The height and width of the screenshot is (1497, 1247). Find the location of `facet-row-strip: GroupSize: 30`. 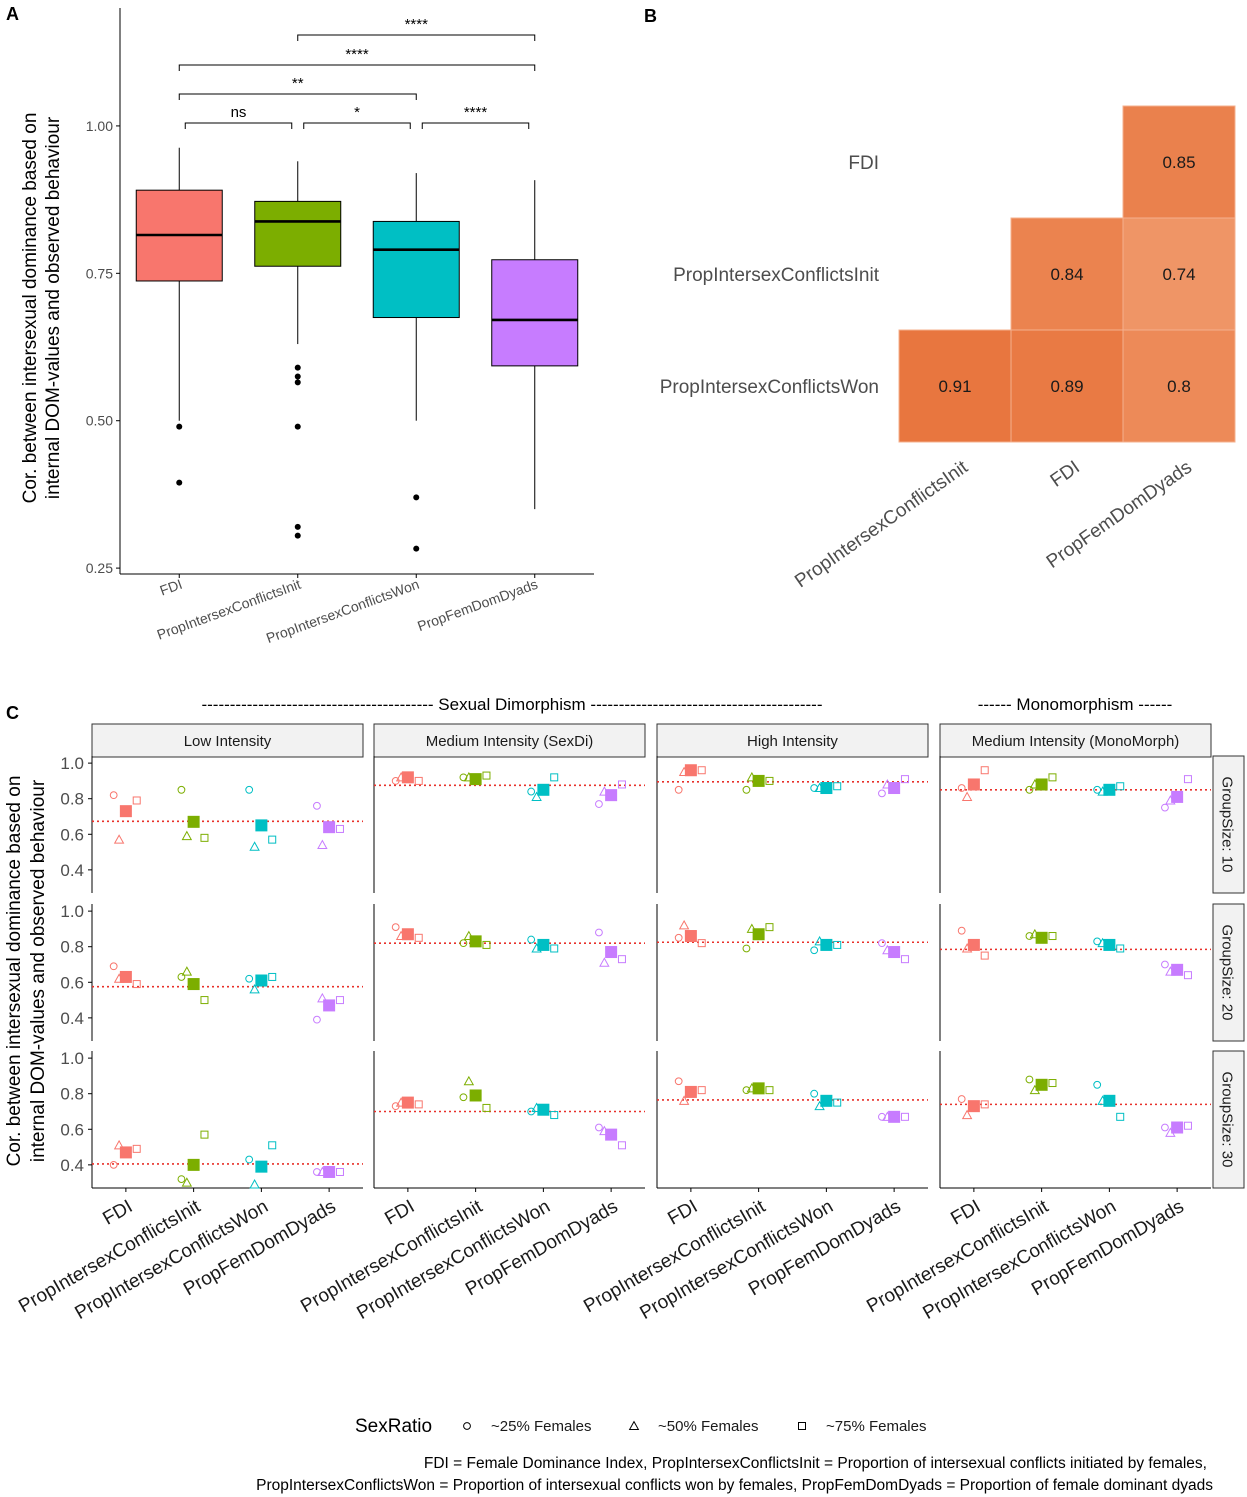

facet-row-strip: GroupSize: 30 is located at coordinates (1228, 1119).